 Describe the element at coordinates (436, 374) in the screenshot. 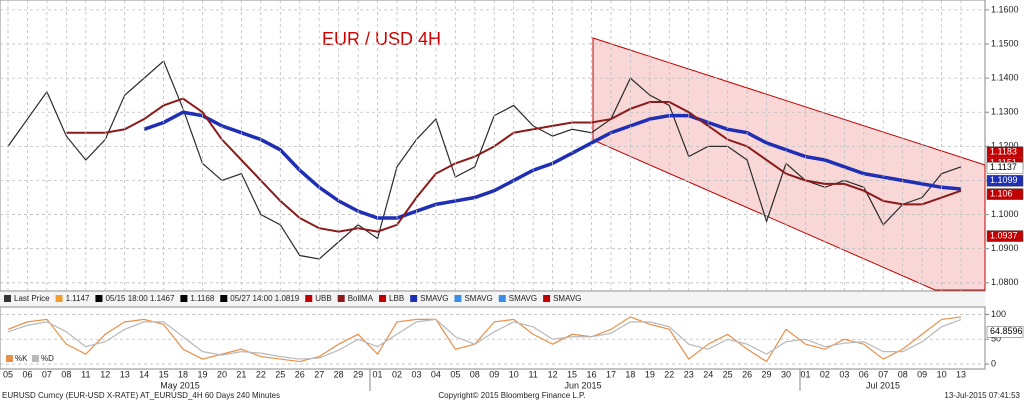

I see `x-tick-label: 04` at that location.